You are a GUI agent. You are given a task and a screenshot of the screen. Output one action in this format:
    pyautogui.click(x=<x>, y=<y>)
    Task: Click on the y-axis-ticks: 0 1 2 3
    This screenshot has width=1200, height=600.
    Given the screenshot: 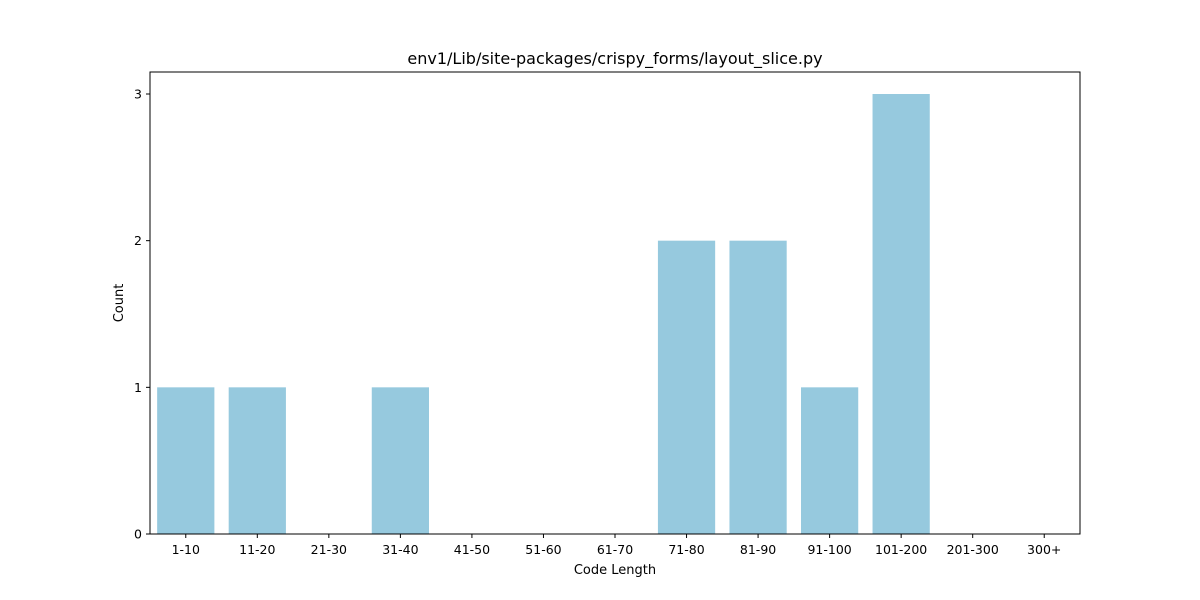 What is the action you would take?
    pyautogui.click(x=142, y=314)
    